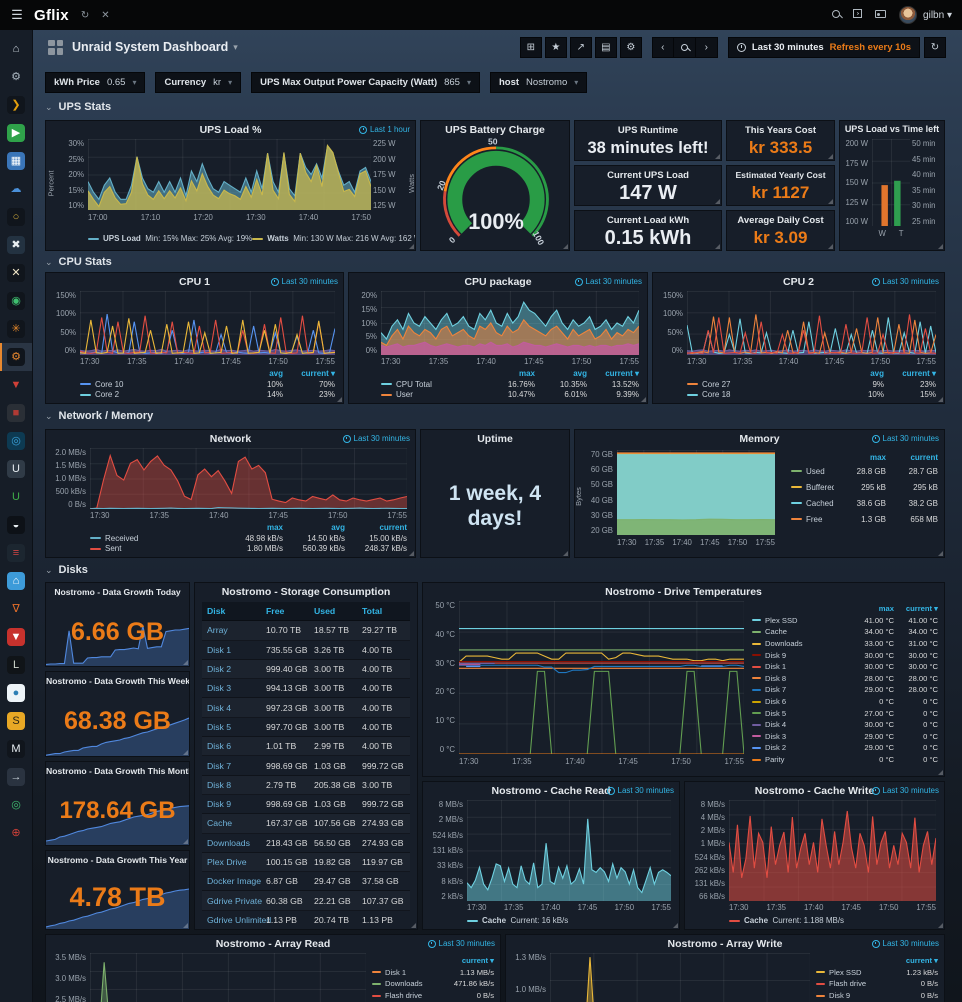 The width and height of the screenshot is (962, 1002). Describe the element at coordinates (662, 47) in the screenshot. I see `time-back-button: ‹` at that location.